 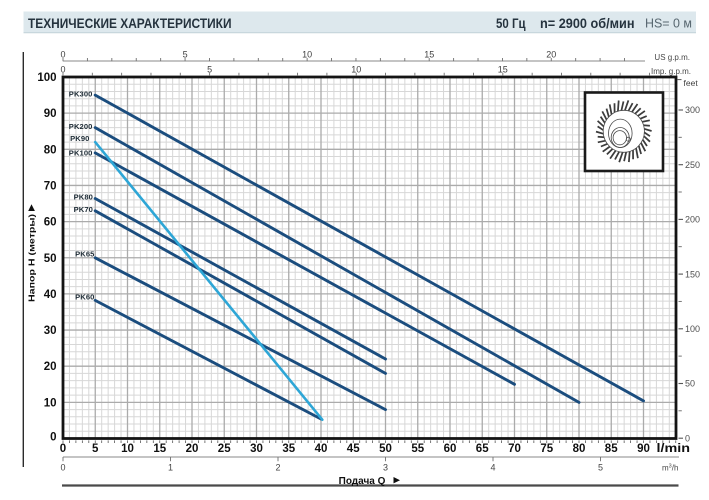 I want to click on svg-text: 1, so click(x=170, y=467).